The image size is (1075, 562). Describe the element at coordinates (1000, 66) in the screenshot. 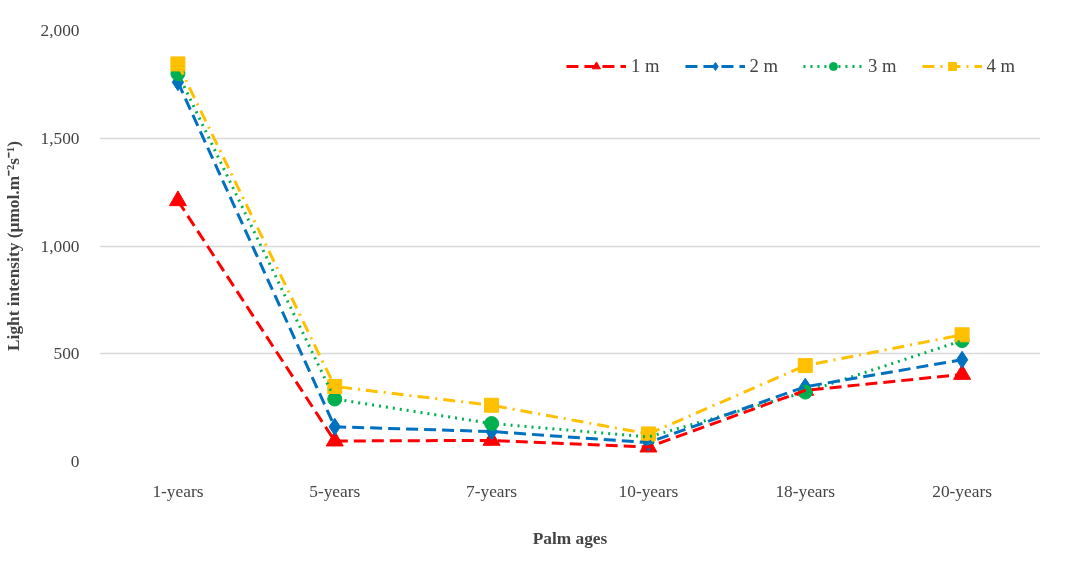

I see `legend-label: 4 m` at that location.